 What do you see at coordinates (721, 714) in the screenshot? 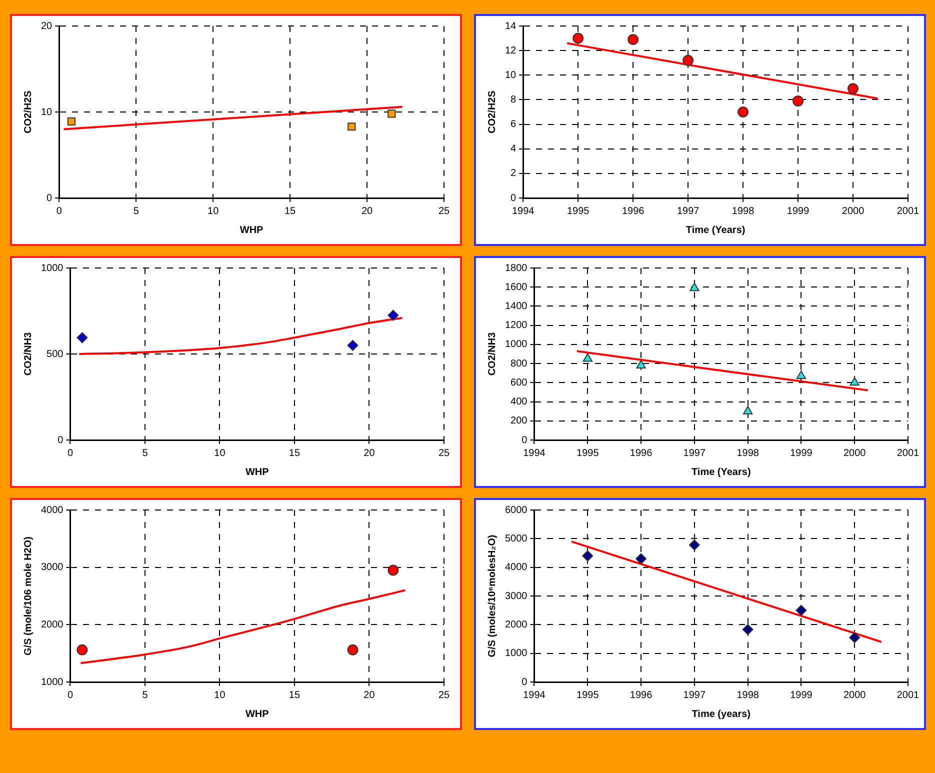
I see `x-axis-title: Time (years)` at bounding box center [721, 714].